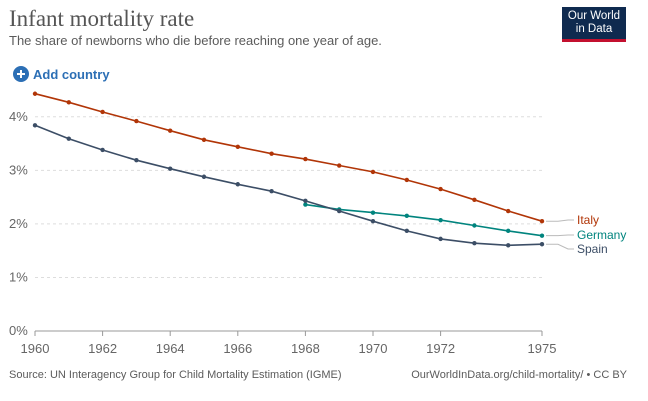  What do you see at coordinates (601, 235) in the screenshot?
I see `series-label-germany: Germany` at bounding box center [601, 235].